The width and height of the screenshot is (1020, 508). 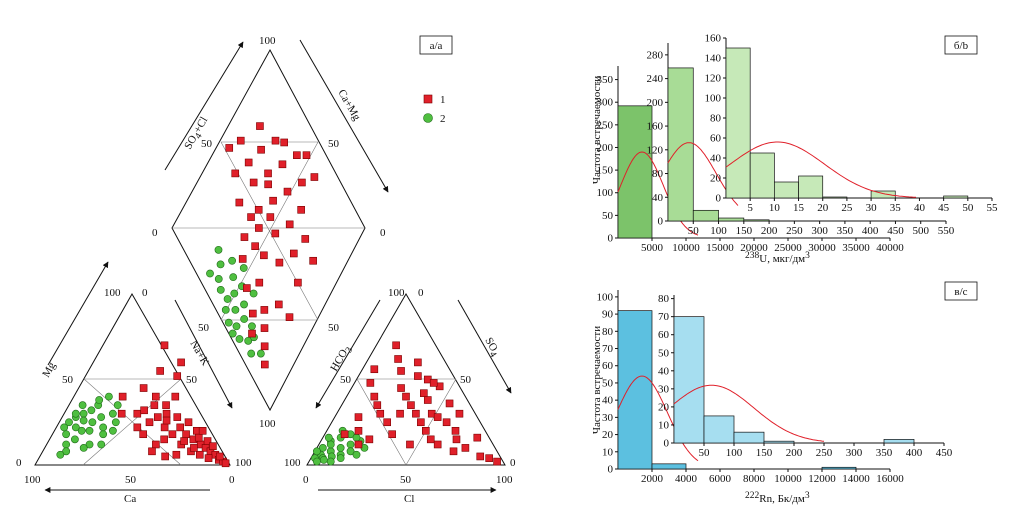 What do you see at coordinates (605, 148) in the screenshot?
I see `u-outer-ytick-label: 200` at bounding box center [605, 148].